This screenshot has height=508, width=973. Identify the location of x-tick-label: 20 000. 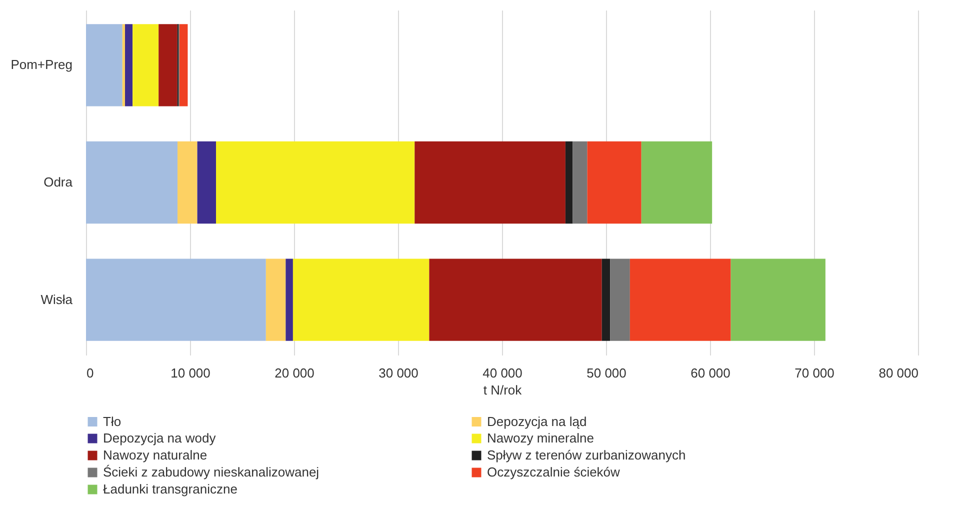
(294, 373).